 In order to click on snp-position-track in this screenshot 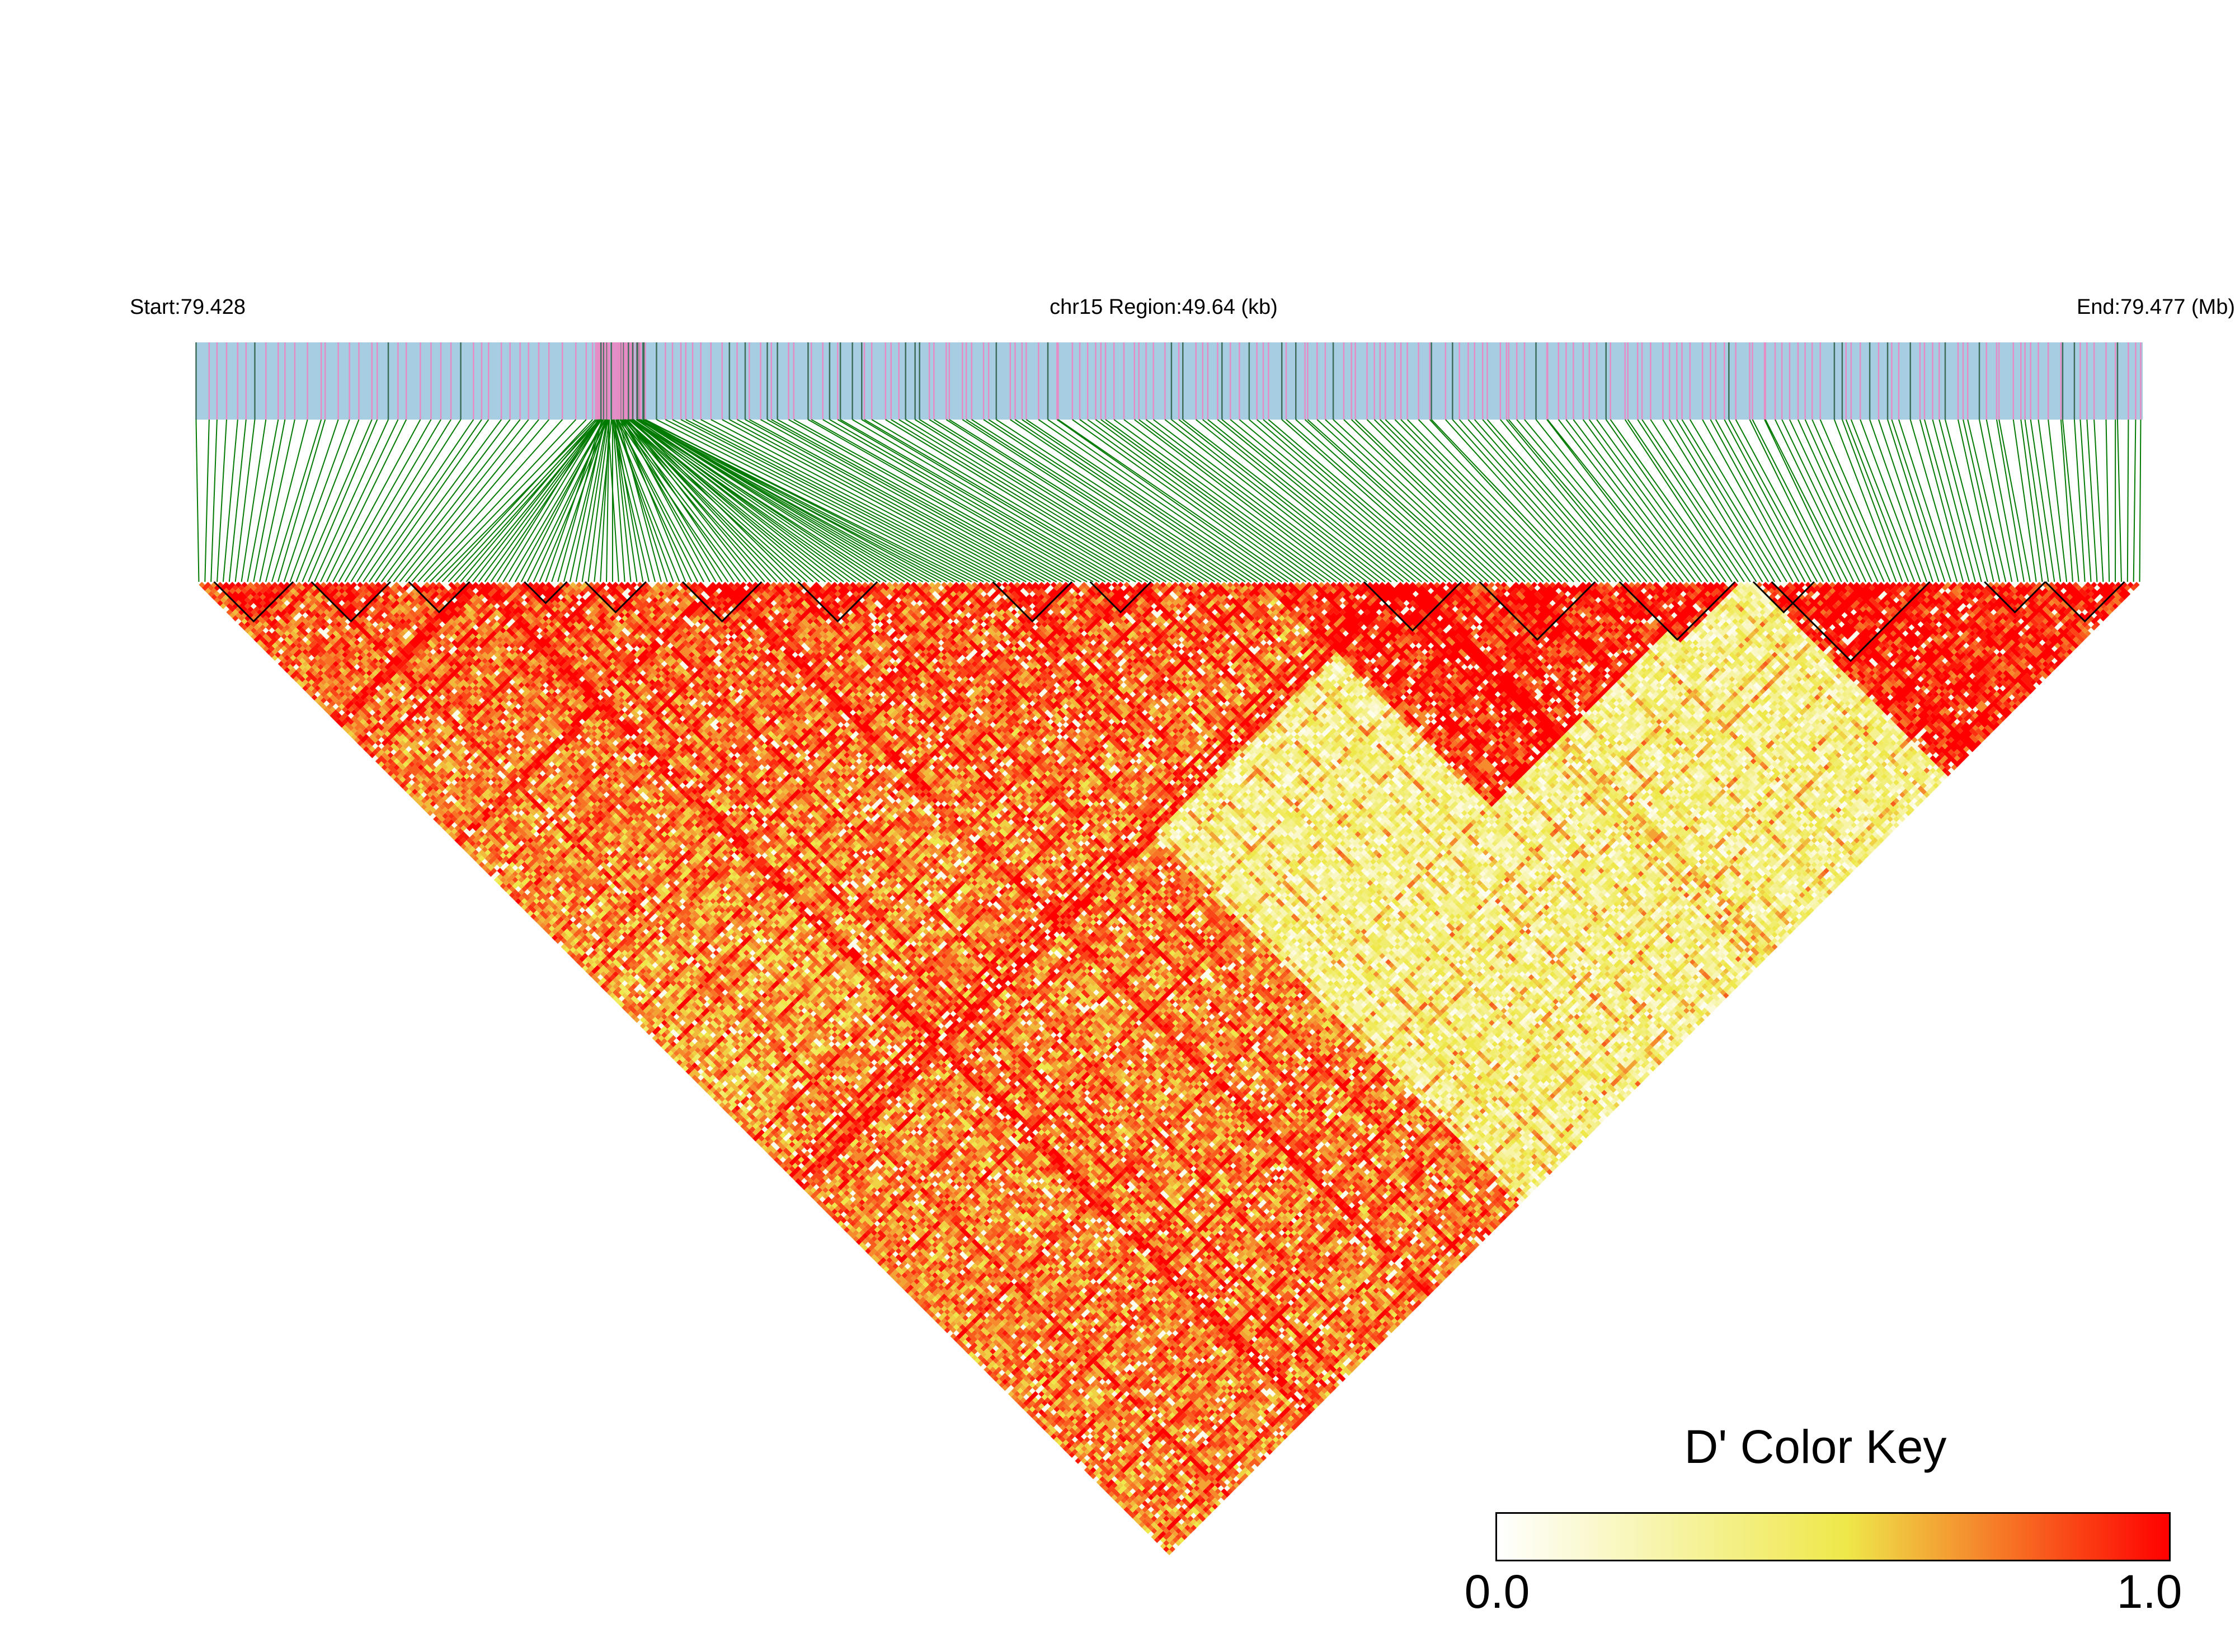, I will do `click(1169, 381)`.